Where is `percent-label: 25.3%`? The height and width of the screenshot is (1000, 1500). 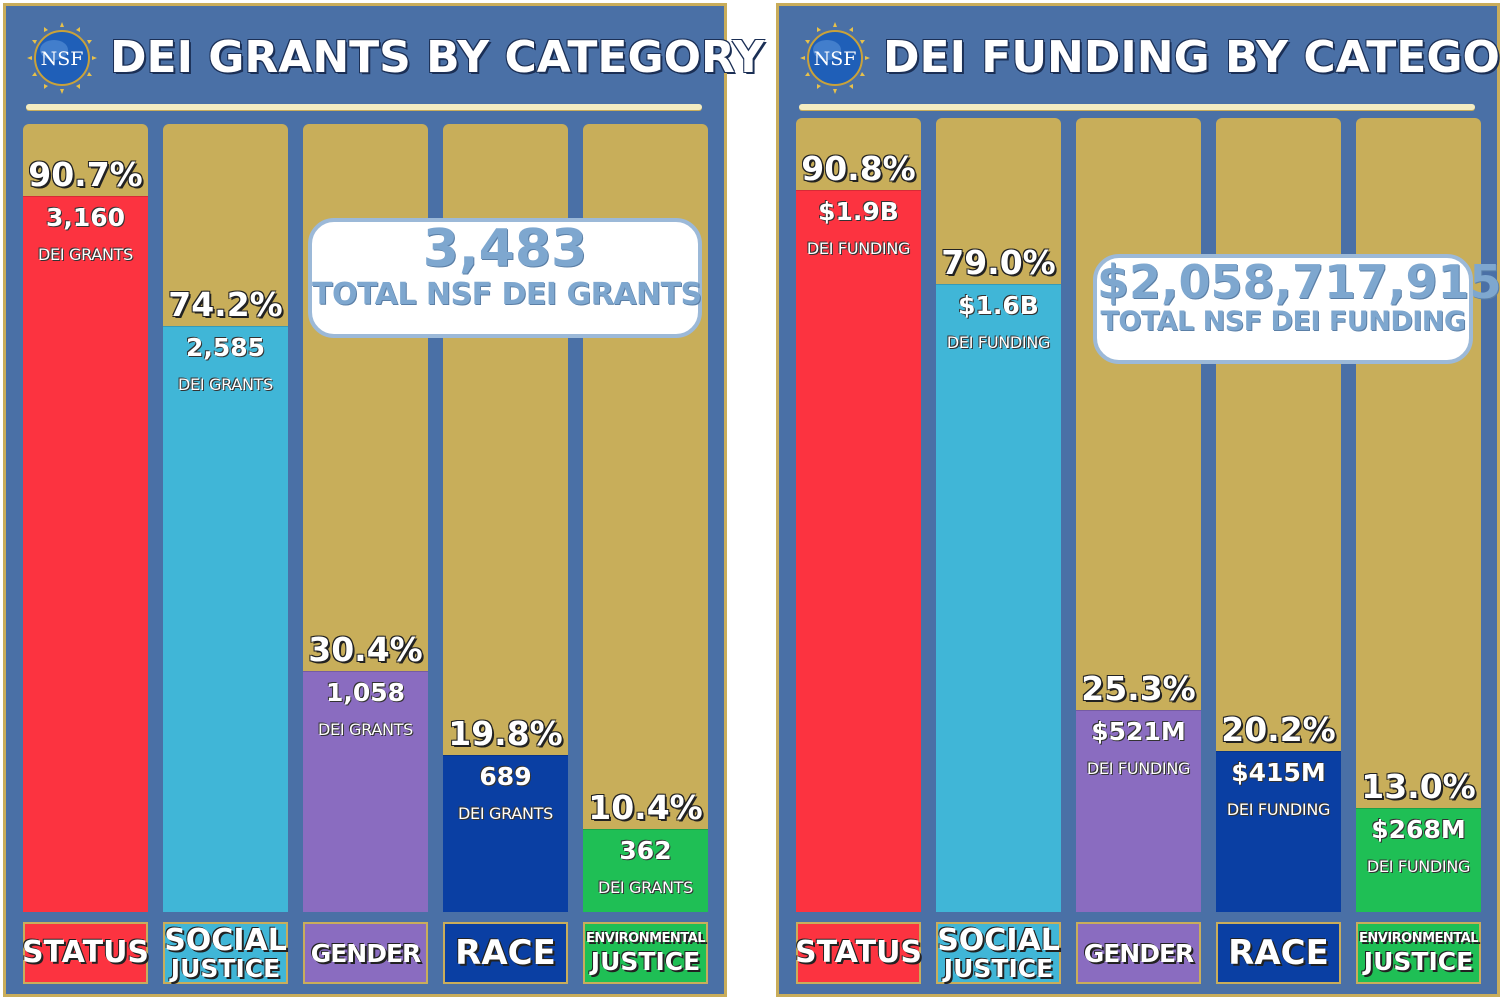
percent-label: 25.3% is located at coordinates (1138, 688).